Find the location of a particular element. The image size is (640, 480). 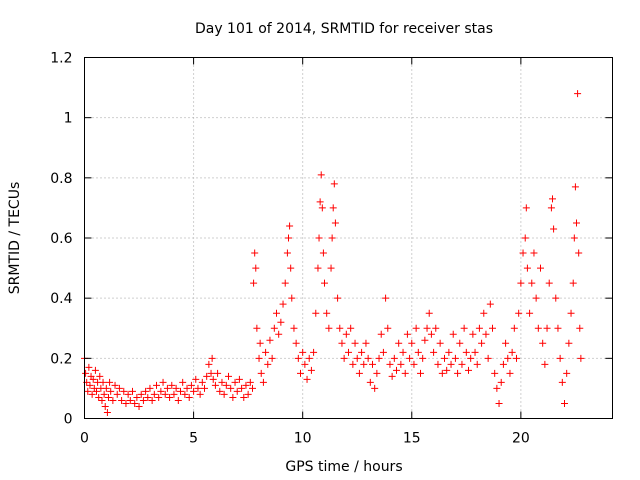

x-tick-label: 5 is located at coordinates (193, 439).